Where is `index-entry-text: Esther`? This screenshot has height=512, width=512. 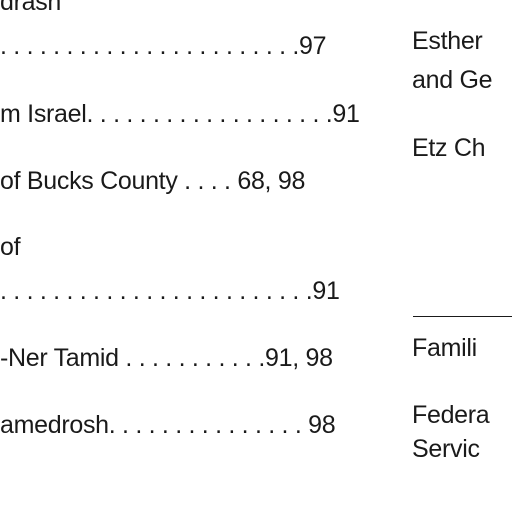 index-entry-text: Esther is located at coordinates (447, 41).